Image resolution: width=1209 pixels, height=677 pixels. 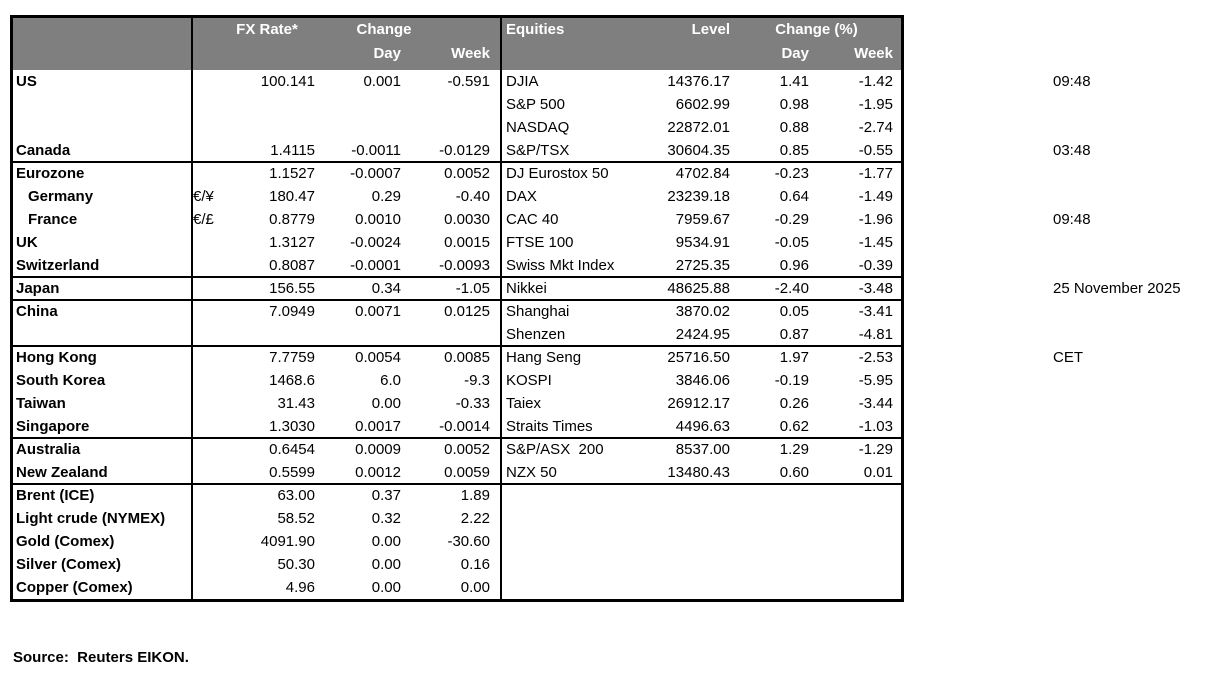 I want to click on equity-name-cell: Taiex, so click(x=524, y=403).